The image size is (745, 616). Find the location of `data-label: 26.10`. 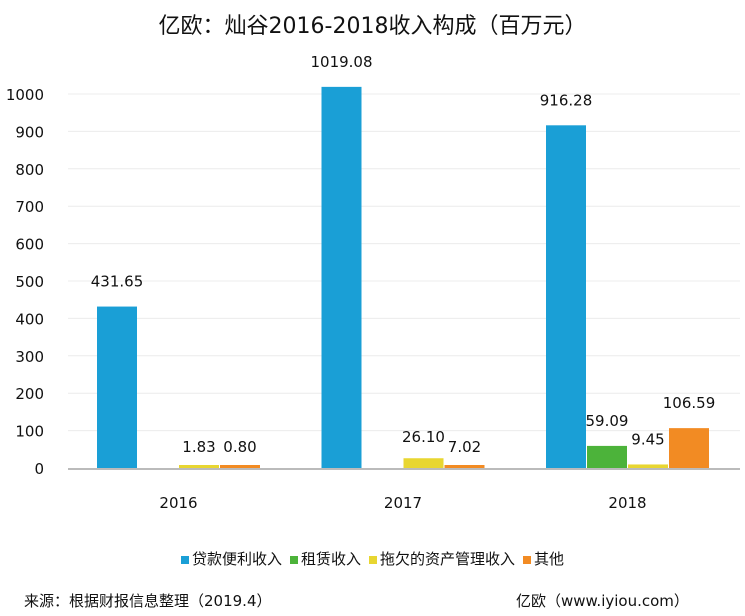

data-label: 26.10 is located at coordinates (423, 437).